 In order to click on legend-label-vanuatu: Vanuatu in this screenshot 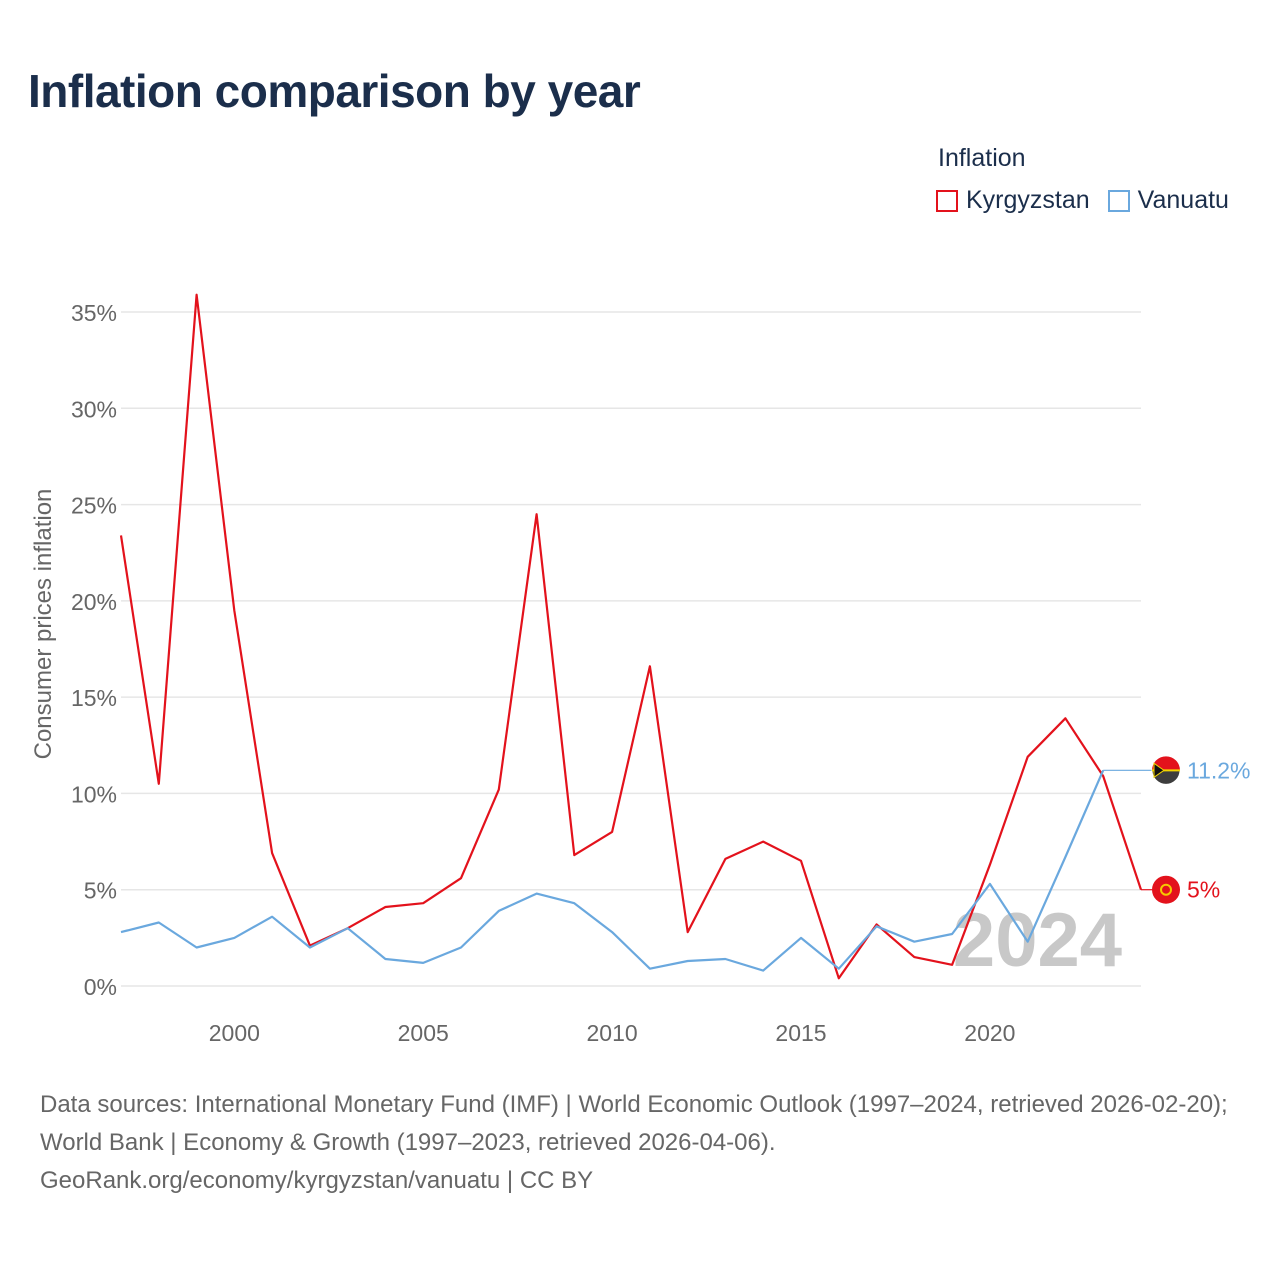, I will do `click(1183, 200)`.